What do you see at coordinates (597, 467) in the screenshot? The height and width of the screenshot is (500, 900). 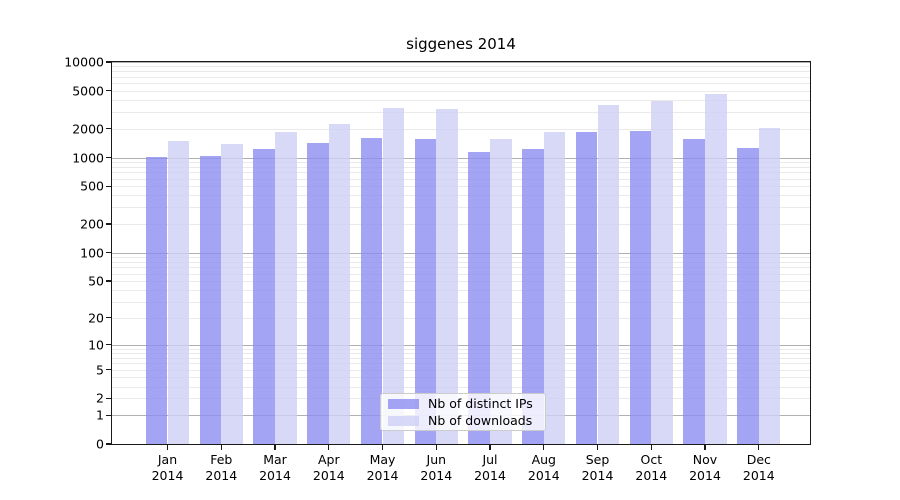 I see `x-tick-label: Sep 2014` at bounding box center [597, 467].